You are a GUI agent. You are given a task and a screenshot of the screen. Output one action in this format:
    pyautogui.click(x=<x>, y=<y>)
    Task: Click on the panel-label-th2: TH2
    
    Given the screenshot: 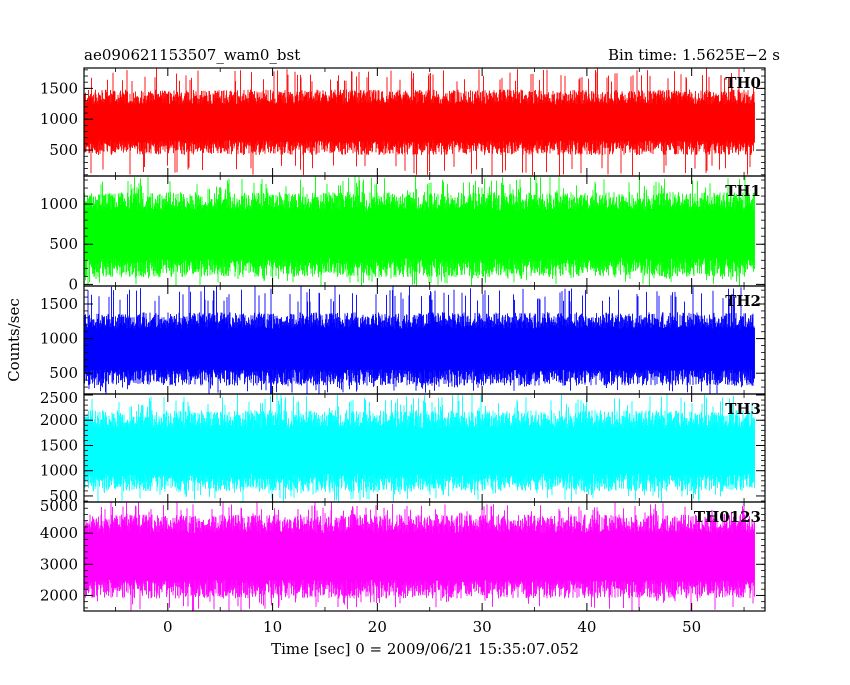 What is the action you would take?
    pyautogui.click(x=743, y=301)
    